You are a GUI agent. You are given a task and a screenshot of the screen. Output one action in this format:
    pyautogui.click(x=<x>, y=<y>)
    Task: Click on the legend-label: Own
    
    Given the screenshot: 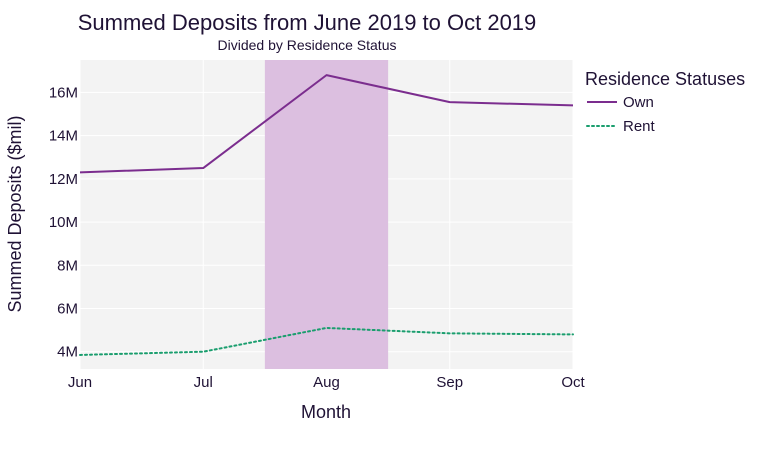 What is the action you would take?
    pyautogui.click(x=638, y=102)
    